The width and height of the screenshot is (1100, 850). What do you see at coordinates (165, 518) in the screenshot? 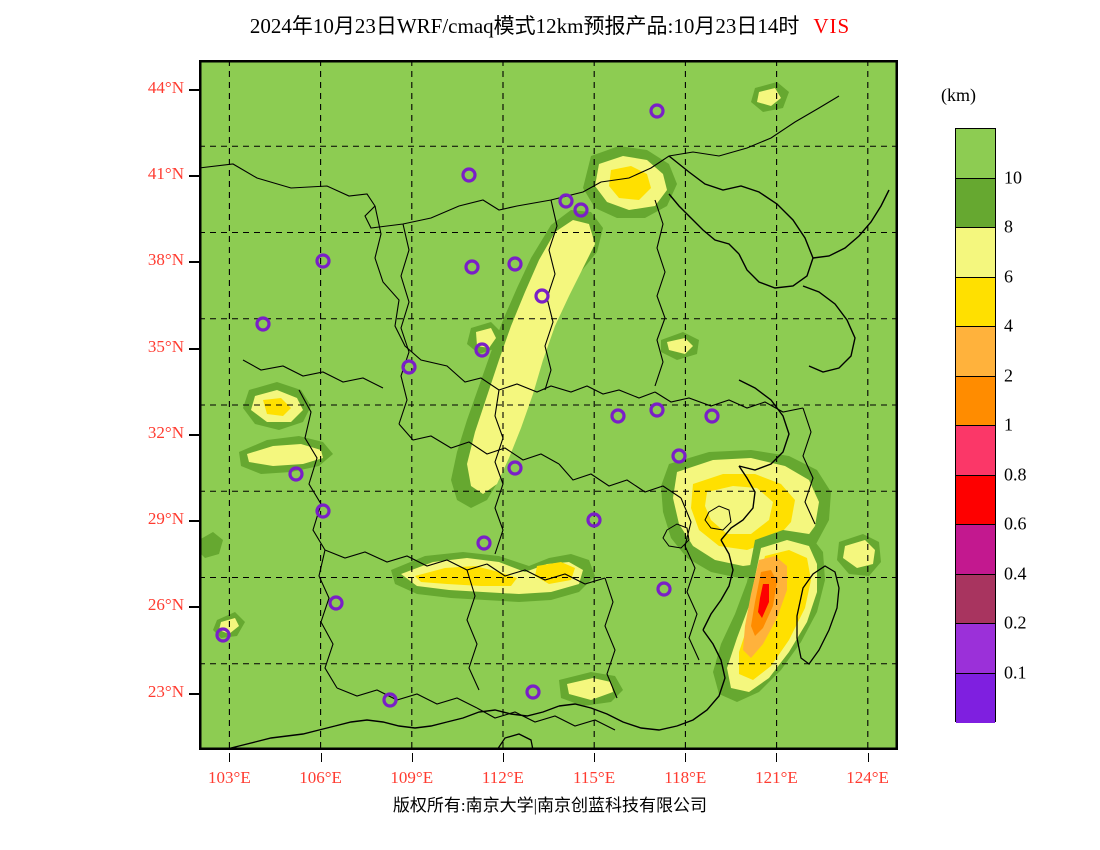
I see `lat-label-29°N: 29°N` at bounding box center [165, 518].